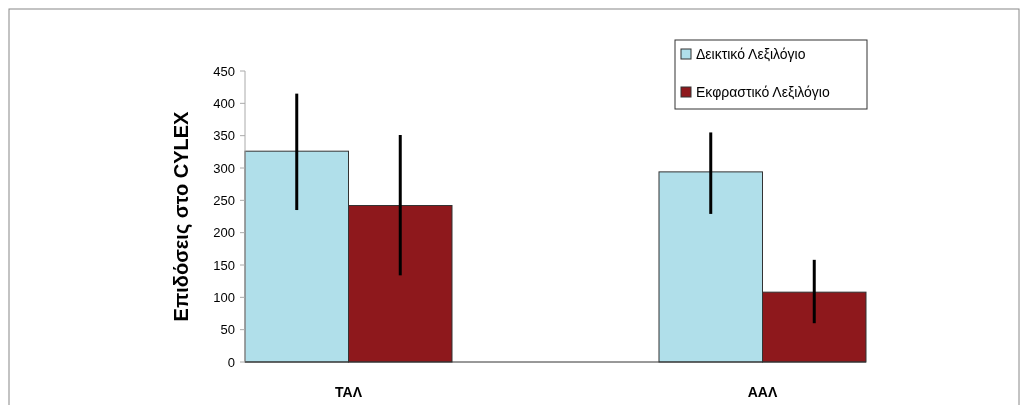  I want to click on y-tick-label: 200, so click(224, 233).